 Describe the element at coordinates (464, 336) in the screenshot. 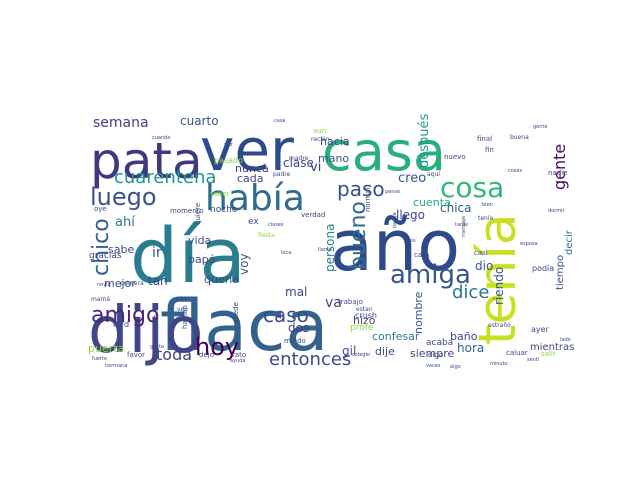

I see `word-baño: baño` at that location.